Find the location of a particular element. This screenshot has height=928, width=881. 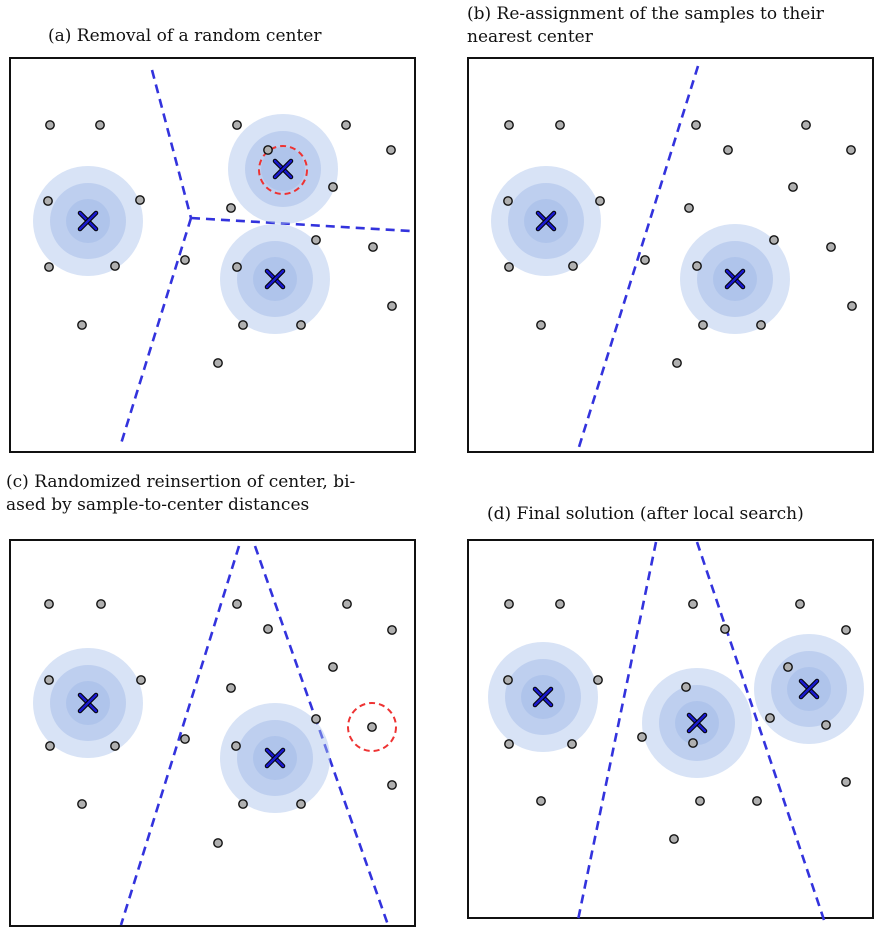

panel-a-removed-center-dashed-circle-icon is located at coordinates (283, 170).